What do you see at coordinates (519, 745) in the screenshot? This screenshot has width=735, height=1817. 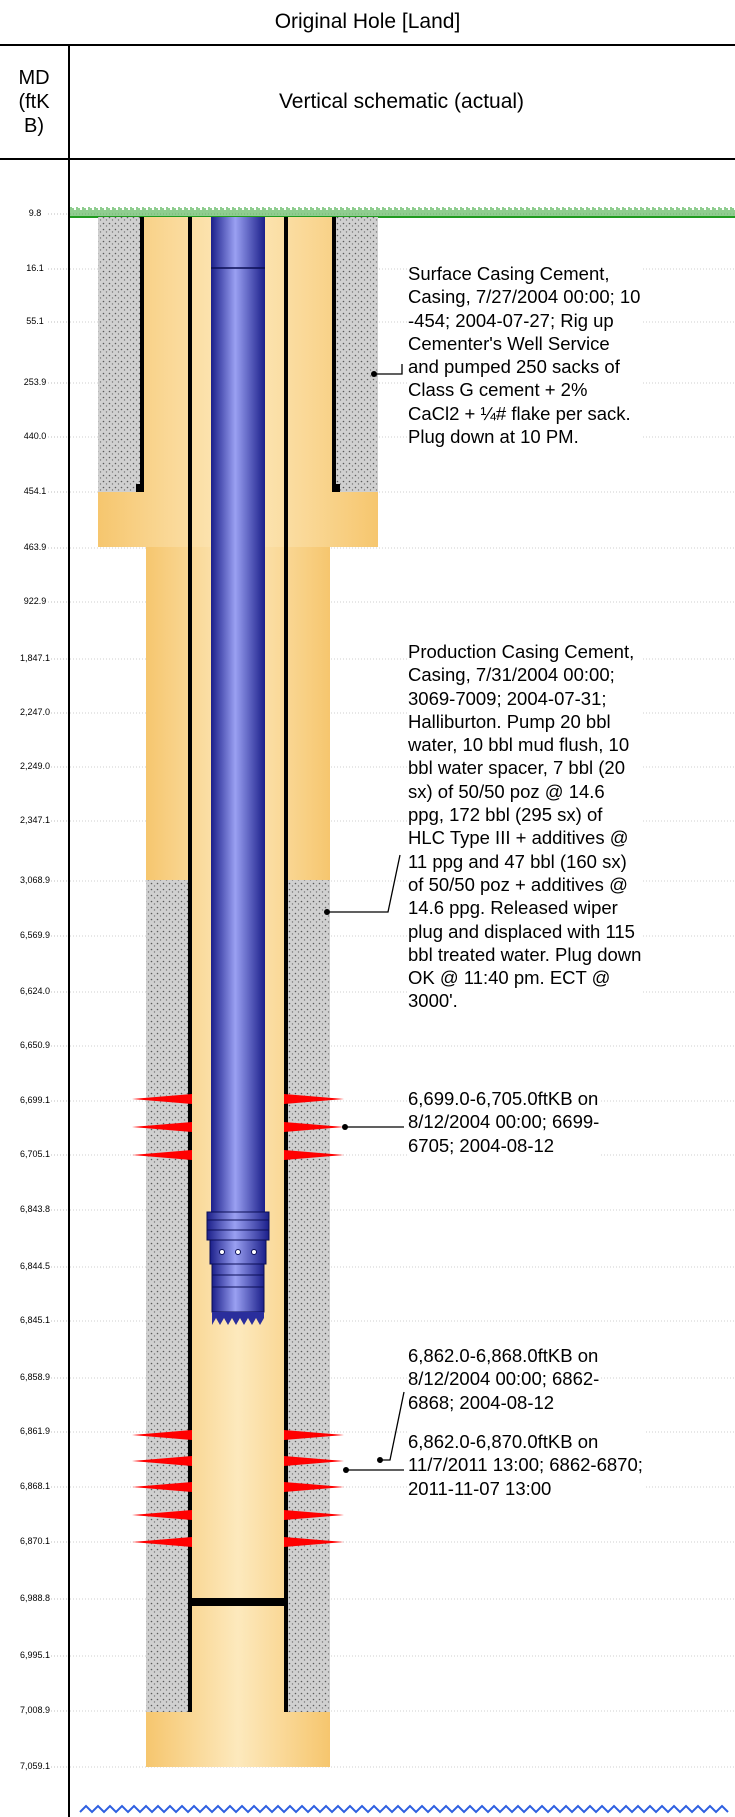 I see `note-line: water, 10 bbl mud flush, 10` at bounding box center [519, 745].